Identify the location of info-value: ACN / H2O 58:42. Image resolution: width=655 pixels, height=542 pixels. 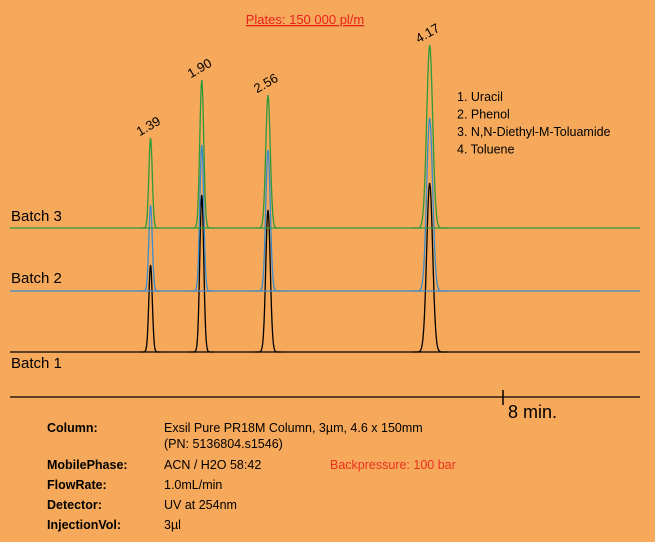
(212, 465).